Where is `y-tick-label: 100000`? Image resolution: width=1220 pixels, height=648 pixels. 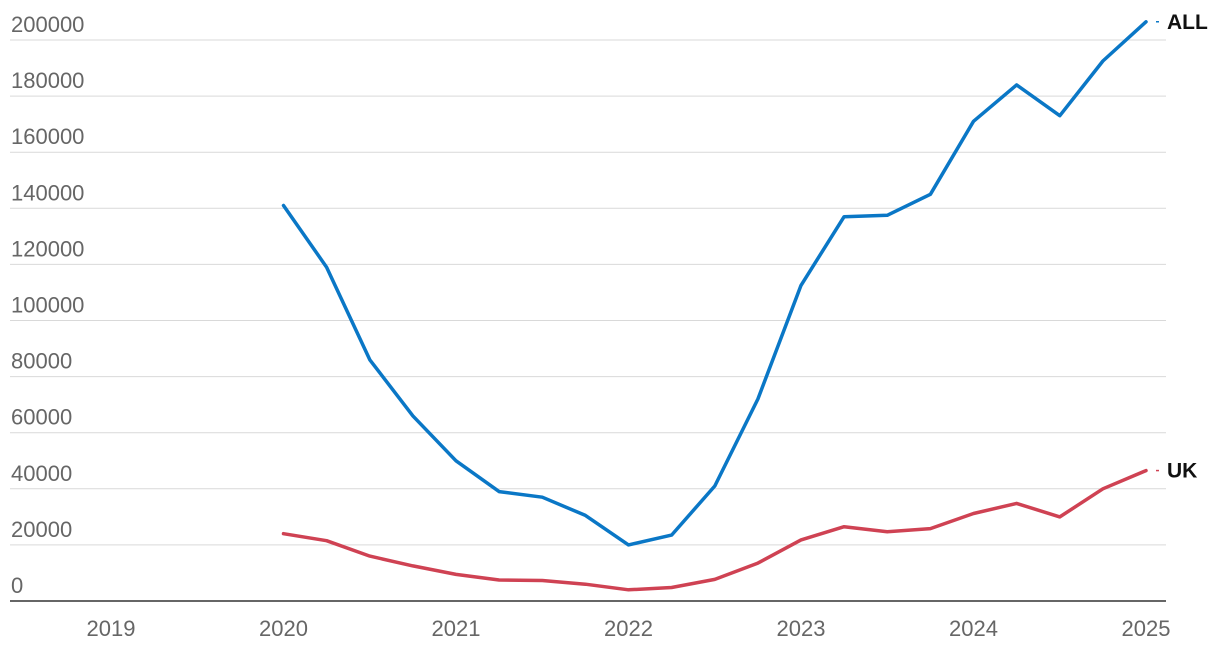 y-tick-label: 100000 is located at coordinates (47, 305).